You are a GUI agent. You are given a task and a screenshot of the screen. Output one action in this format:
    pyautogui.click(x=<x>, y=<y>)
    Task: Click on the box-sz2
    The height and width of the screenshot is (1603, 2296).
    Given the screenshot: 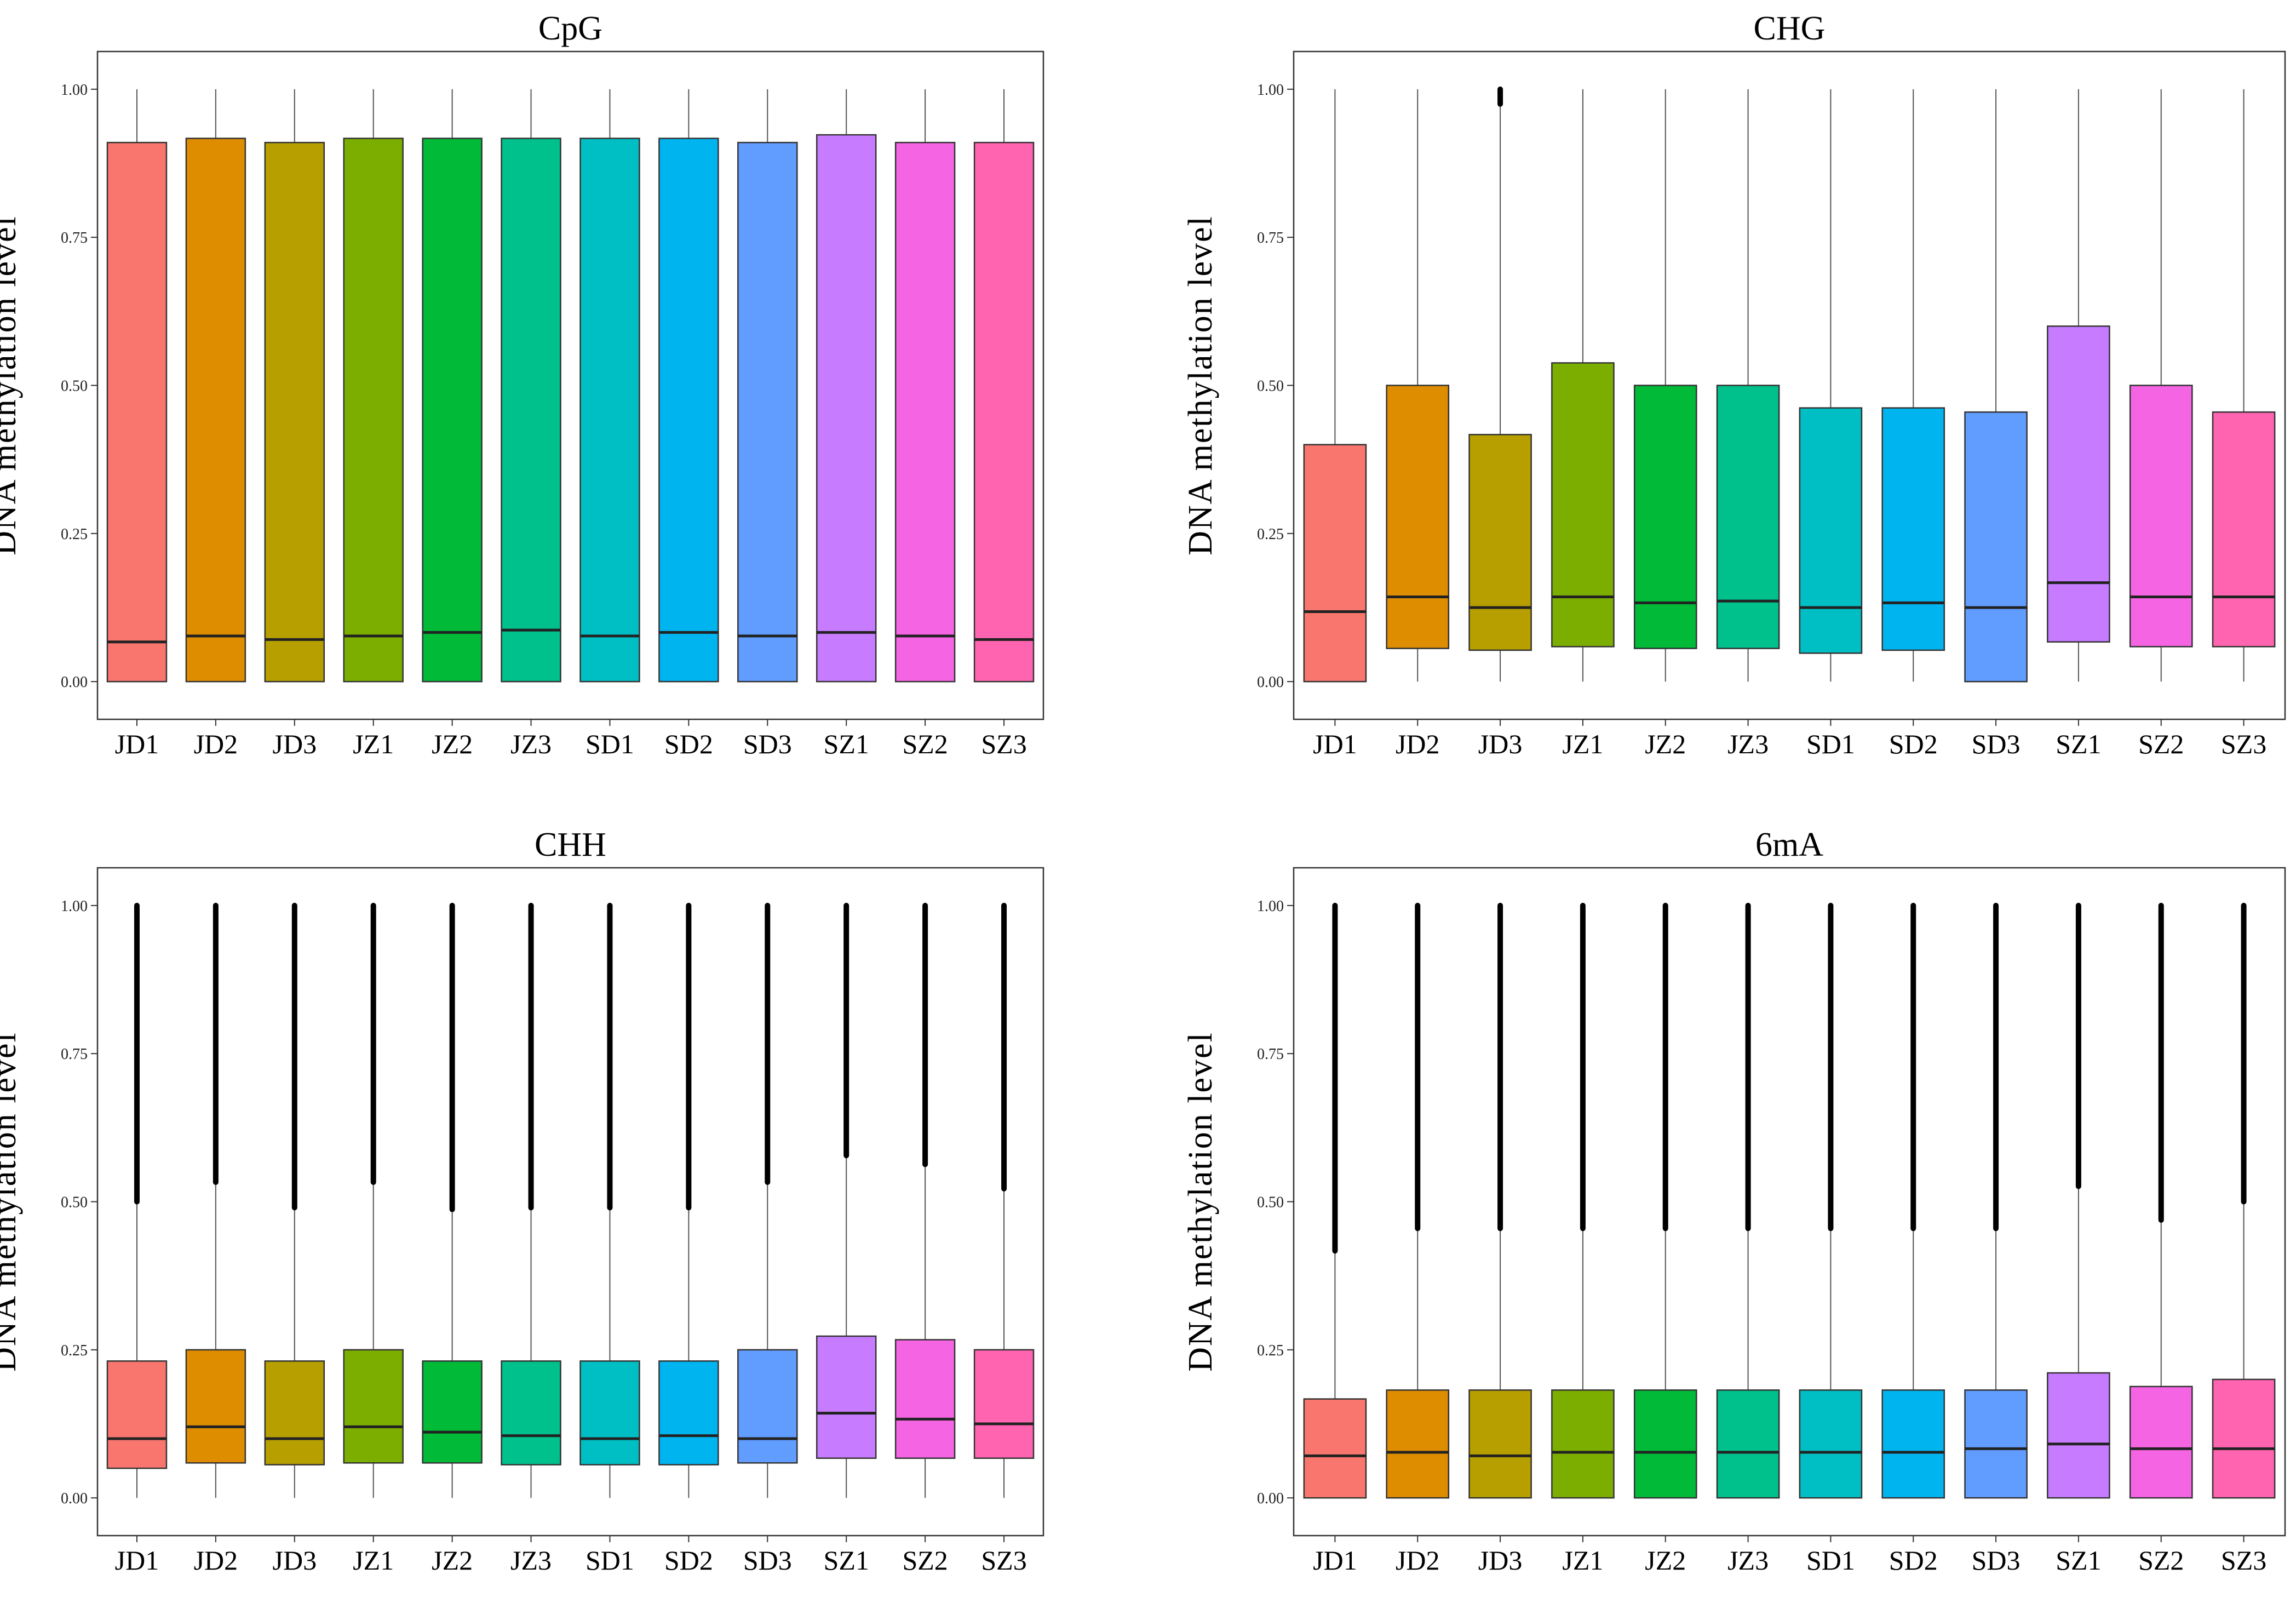 What is the action you would take?
    pyautogui.click(x=925, y=386)
    